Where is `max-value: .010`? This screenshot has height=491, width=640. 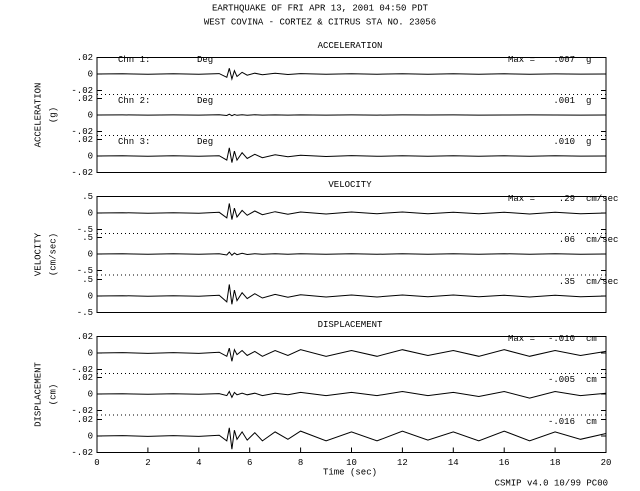
max-value: .010 is located at coordinates (564, 142).